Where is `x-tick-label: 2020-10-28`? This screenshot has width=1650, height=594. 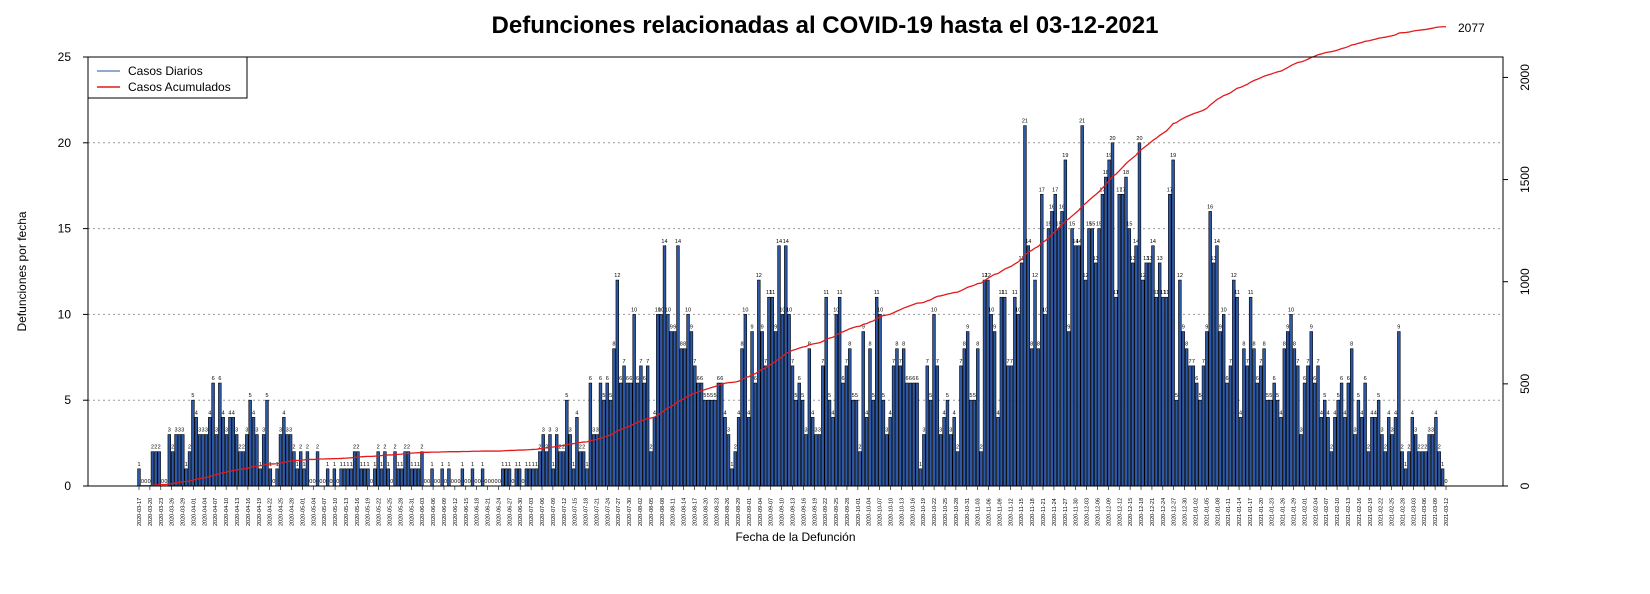 x-tick-label: 2020-10-28 is located at coordinates (957, 512).